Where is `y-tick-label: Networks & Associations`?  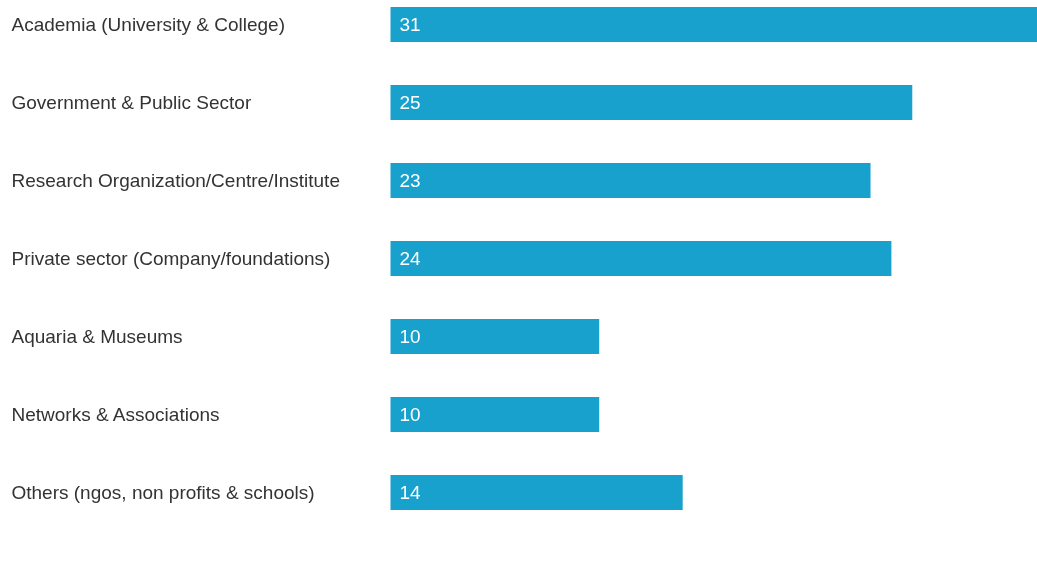 y-tick-label: Networks & Associations is located at coordinates (115, 414).